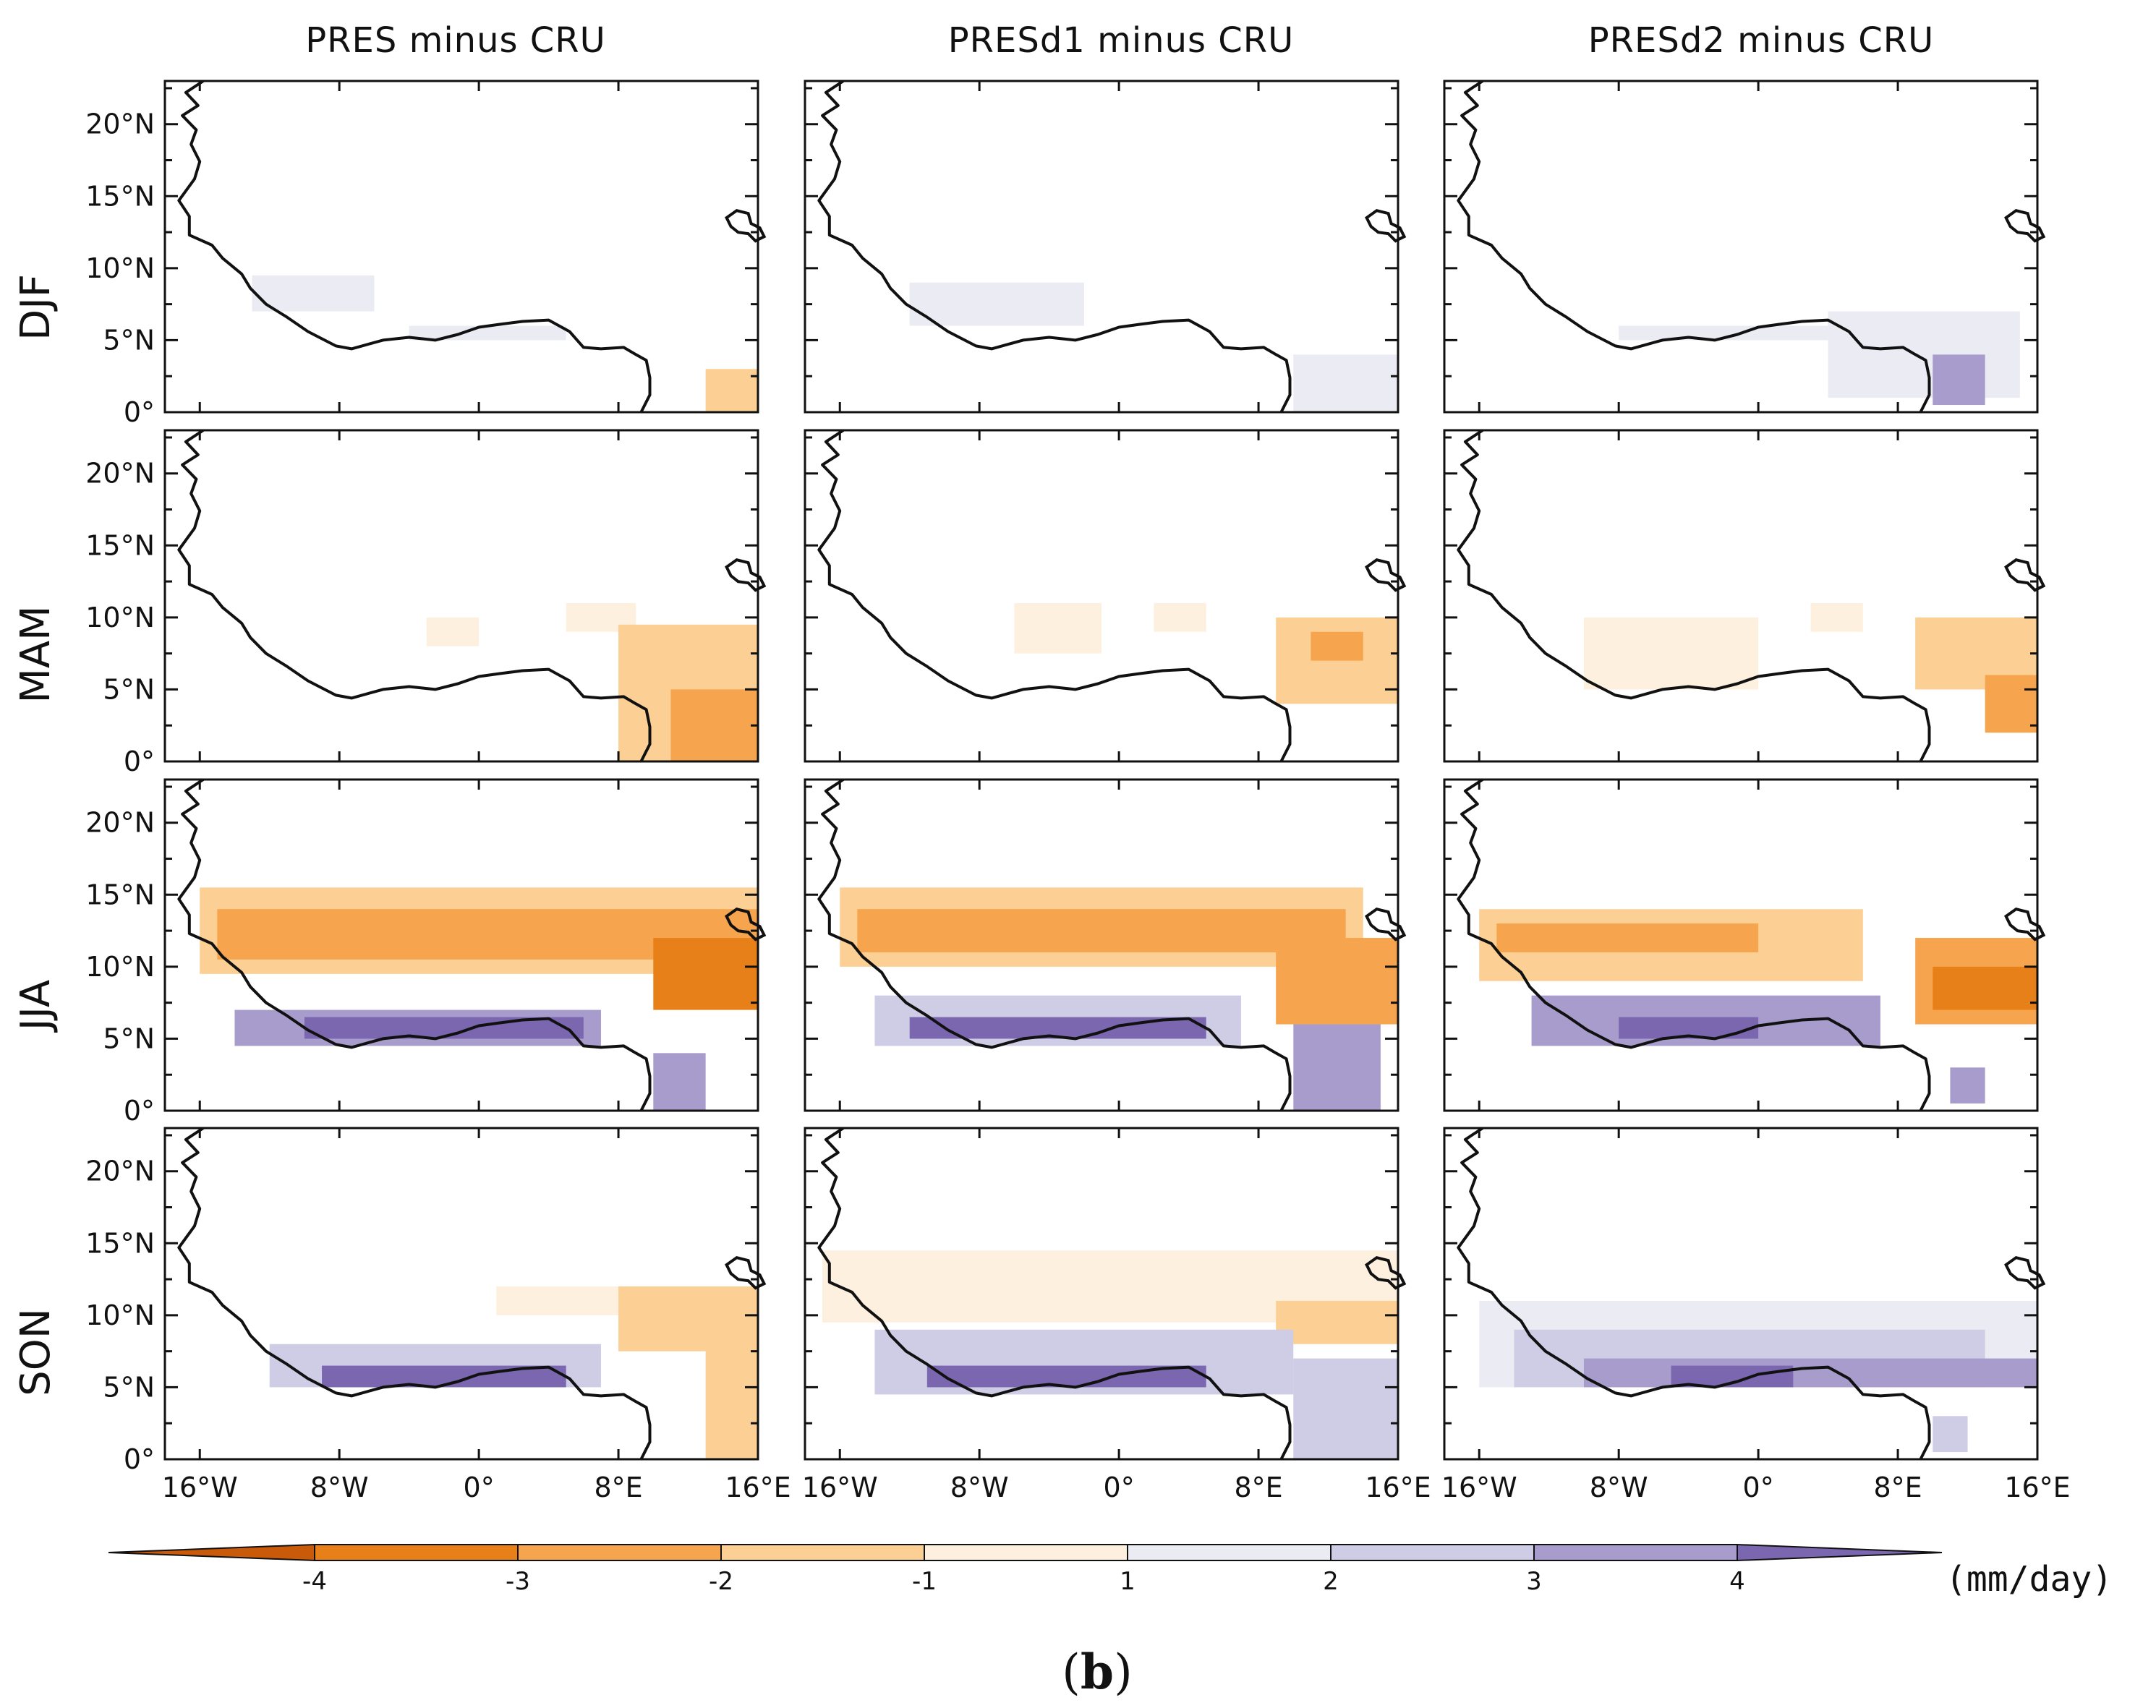  What do you see at coordinates (518, 1582) in the screenshot?
I see `colorbar-label: -3` at bounding box center [518, 1582].